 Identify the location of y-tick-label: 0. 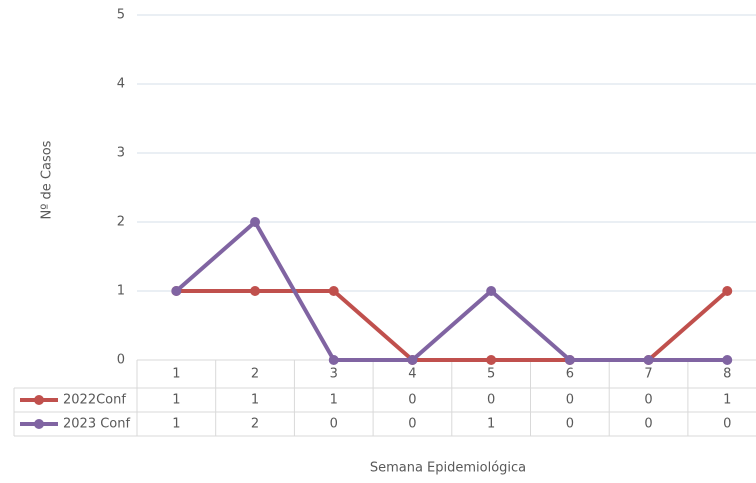
(121, 360).